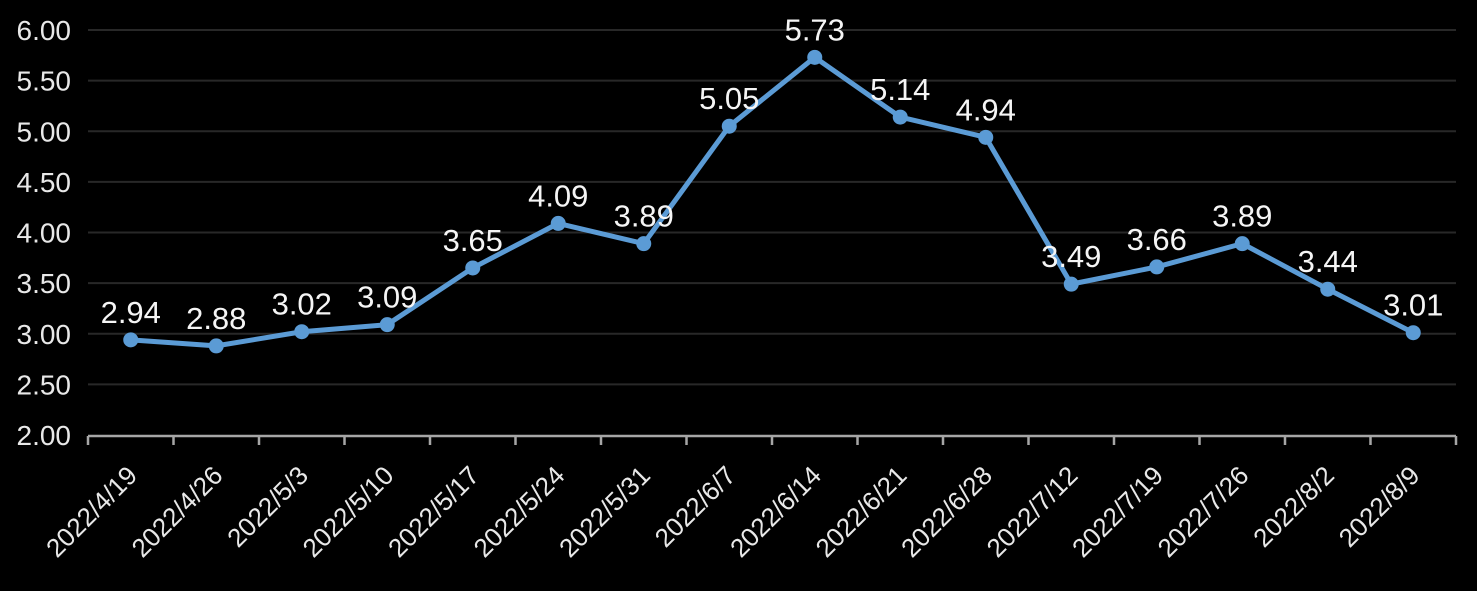  What do you see at coordinates (772, 439) in the screenshot?
I see `x-axis-group` at bounding box center [772, 439].